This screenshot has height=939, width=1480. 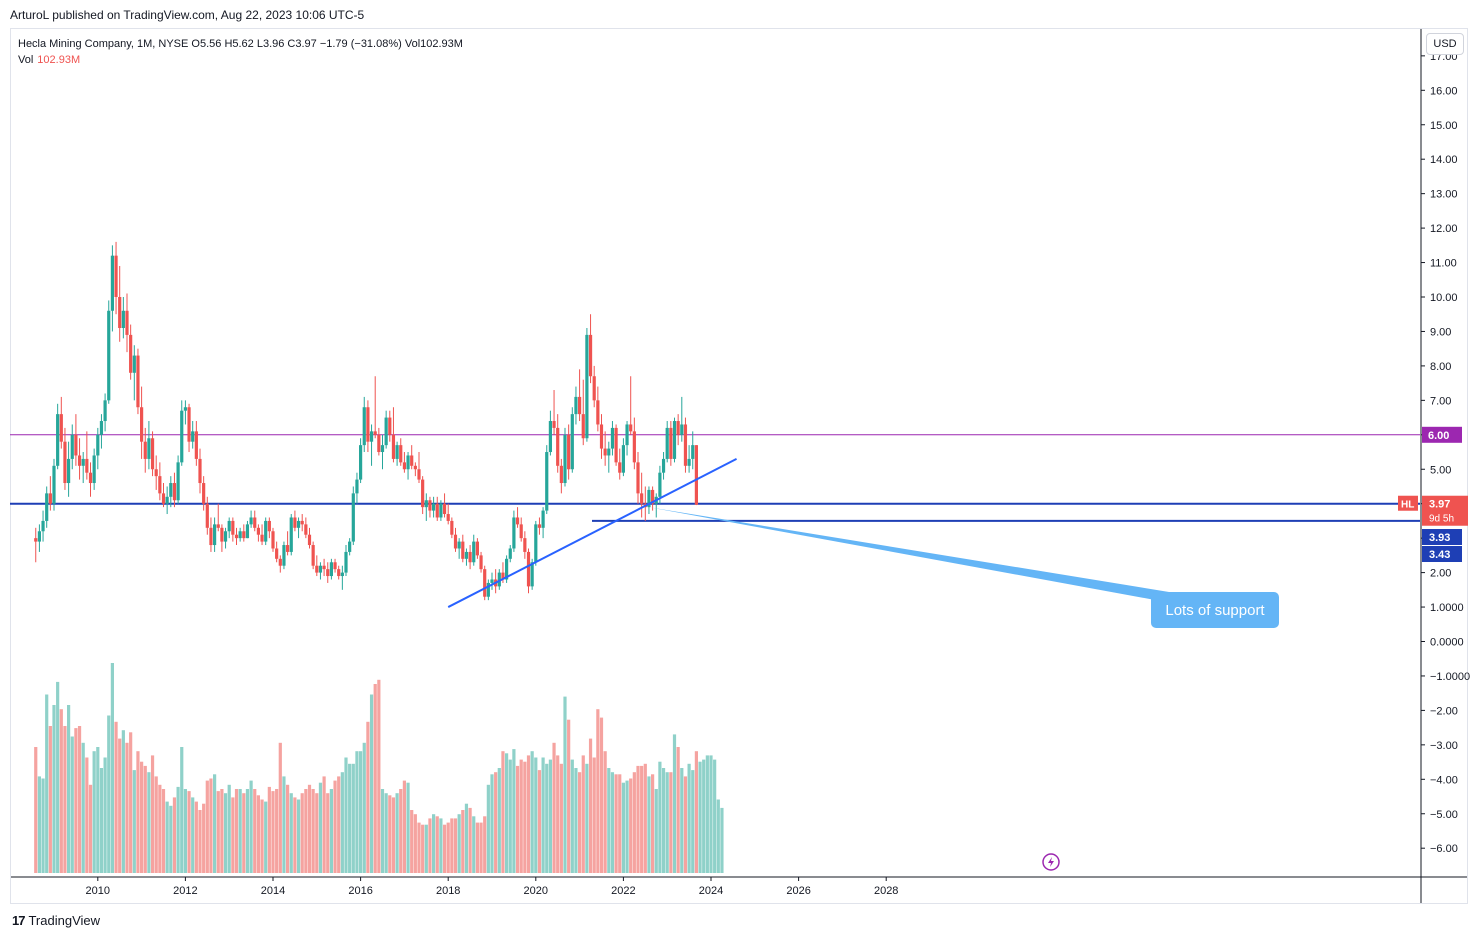 I want to click on price-tick-label: 8.00, so click(x=1440, y=367).